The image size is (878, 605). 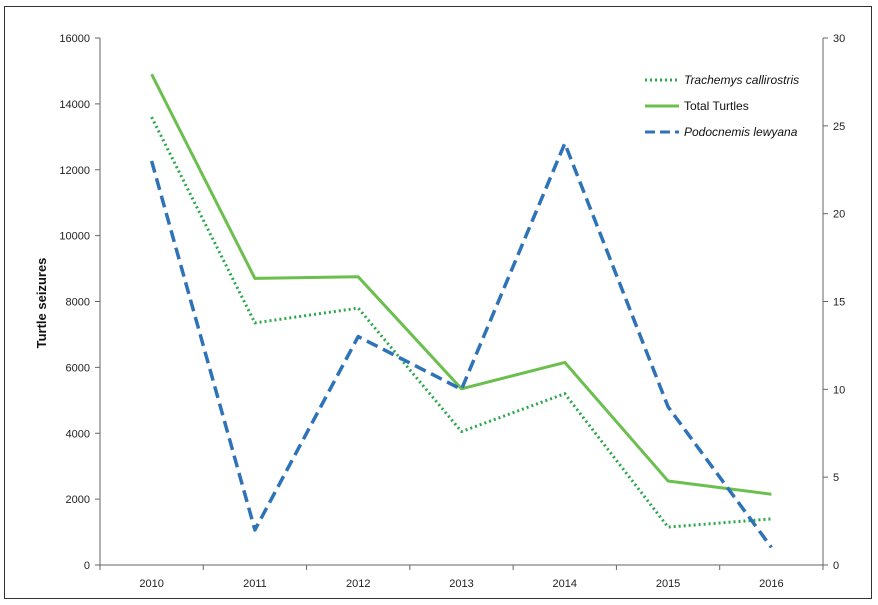 What do you see at coordinates (836, 566) in the screenshot?
I see `y-right-tick-label: 0` at bounding box center [836, 566].